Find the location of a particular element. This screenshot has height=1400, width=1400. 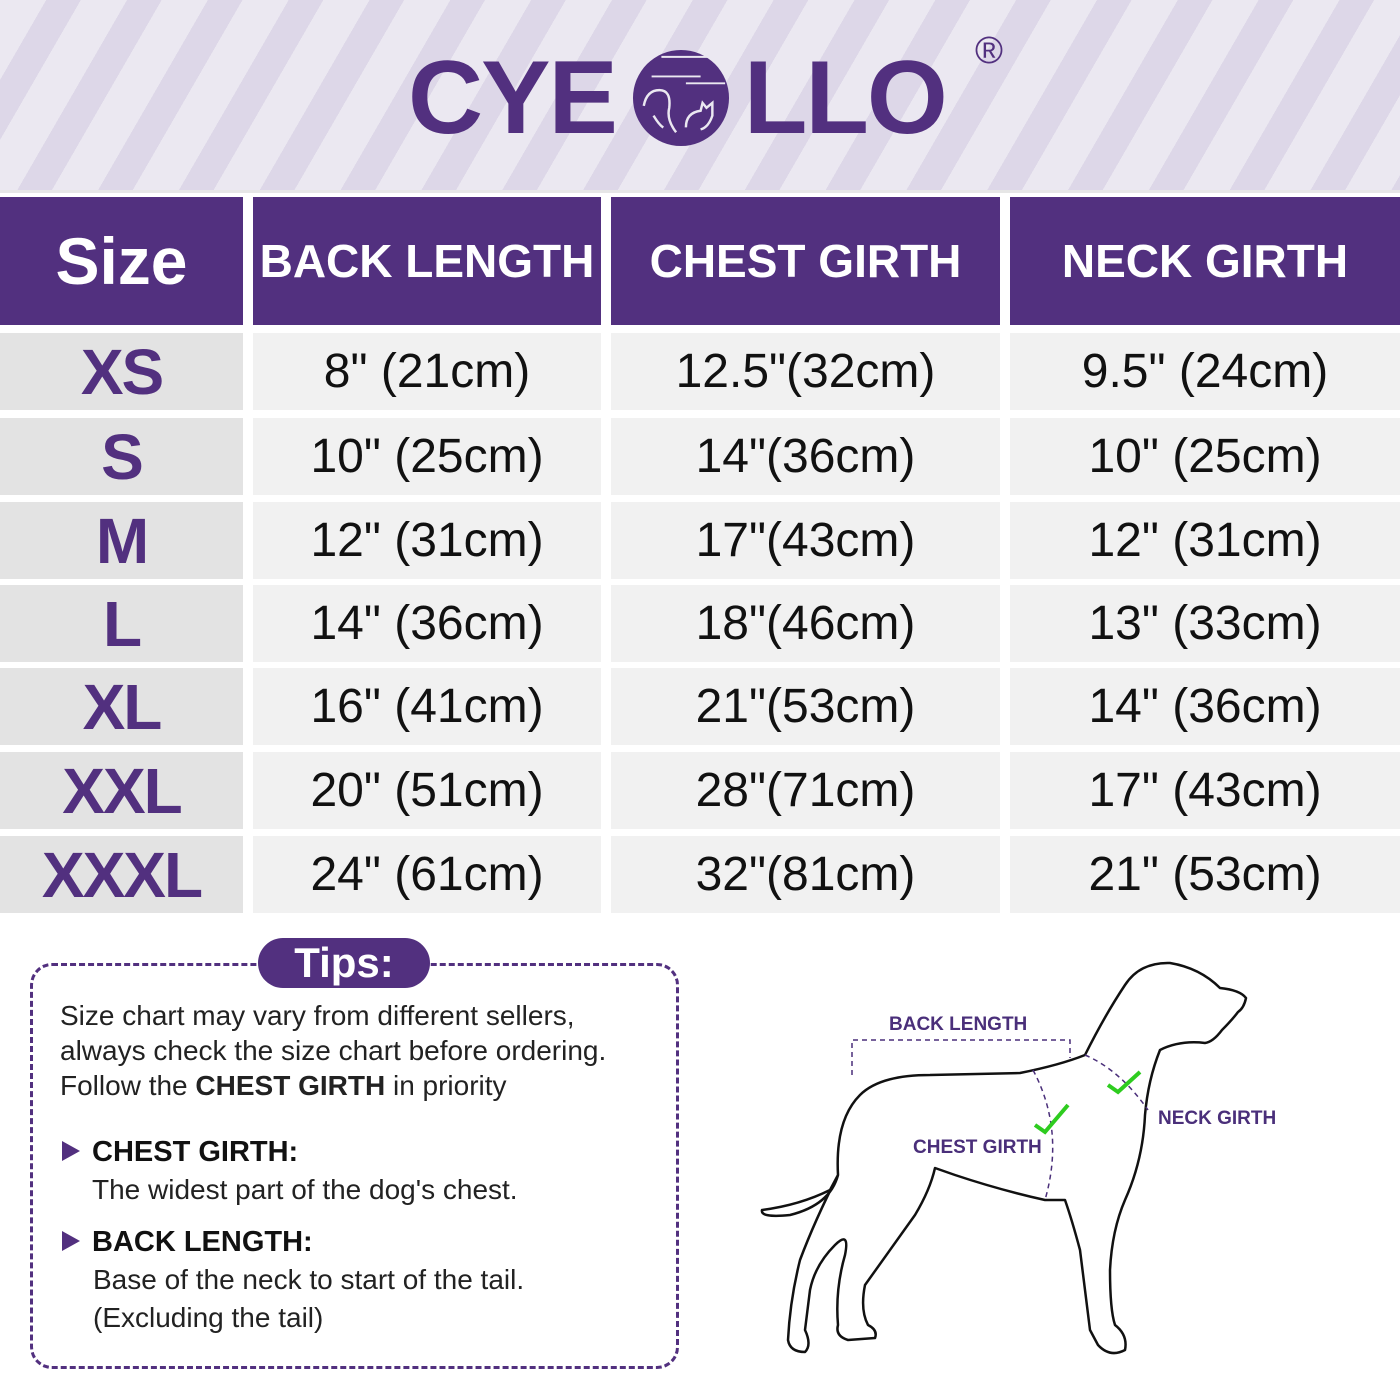

tips-title: Tips: is located at coordinates (344, 963).